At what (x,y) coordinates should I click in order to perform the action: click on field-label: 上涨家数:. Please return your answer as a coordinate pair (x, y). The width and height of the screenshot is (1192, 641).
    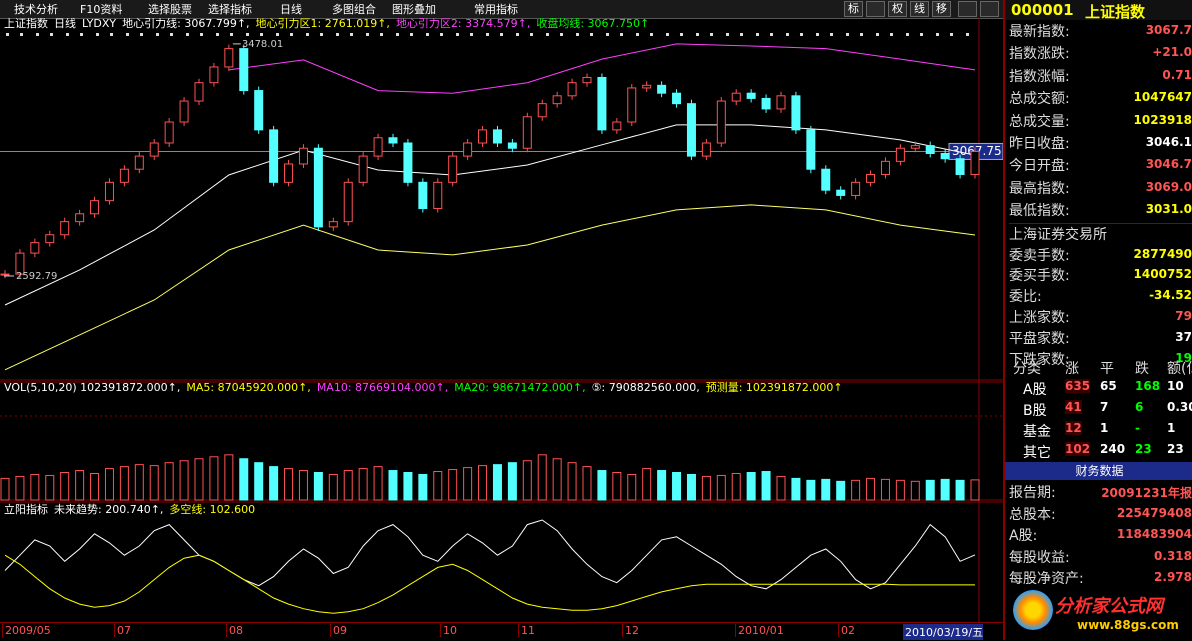
    Looking at the image, I should click on (1039, 318).